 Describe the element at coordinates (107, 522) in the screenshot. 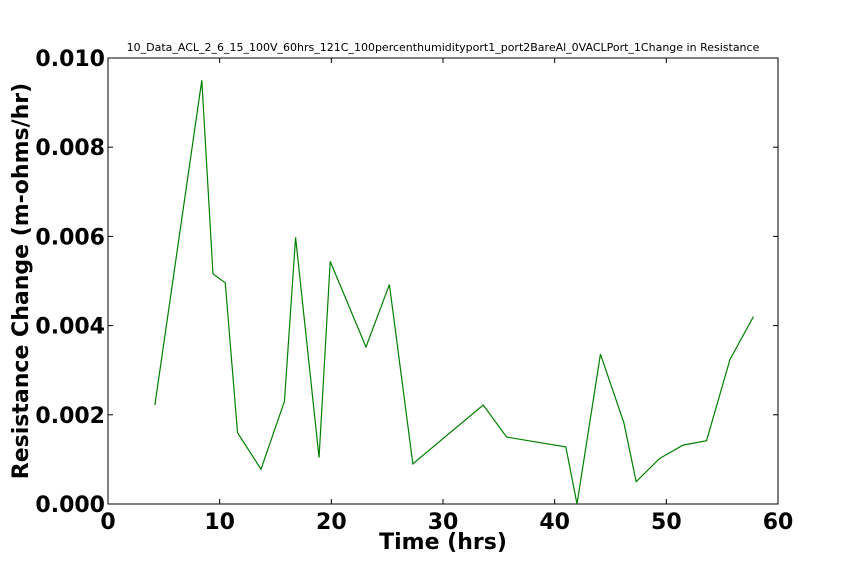

I see `x-tick-label: 0` at that location.